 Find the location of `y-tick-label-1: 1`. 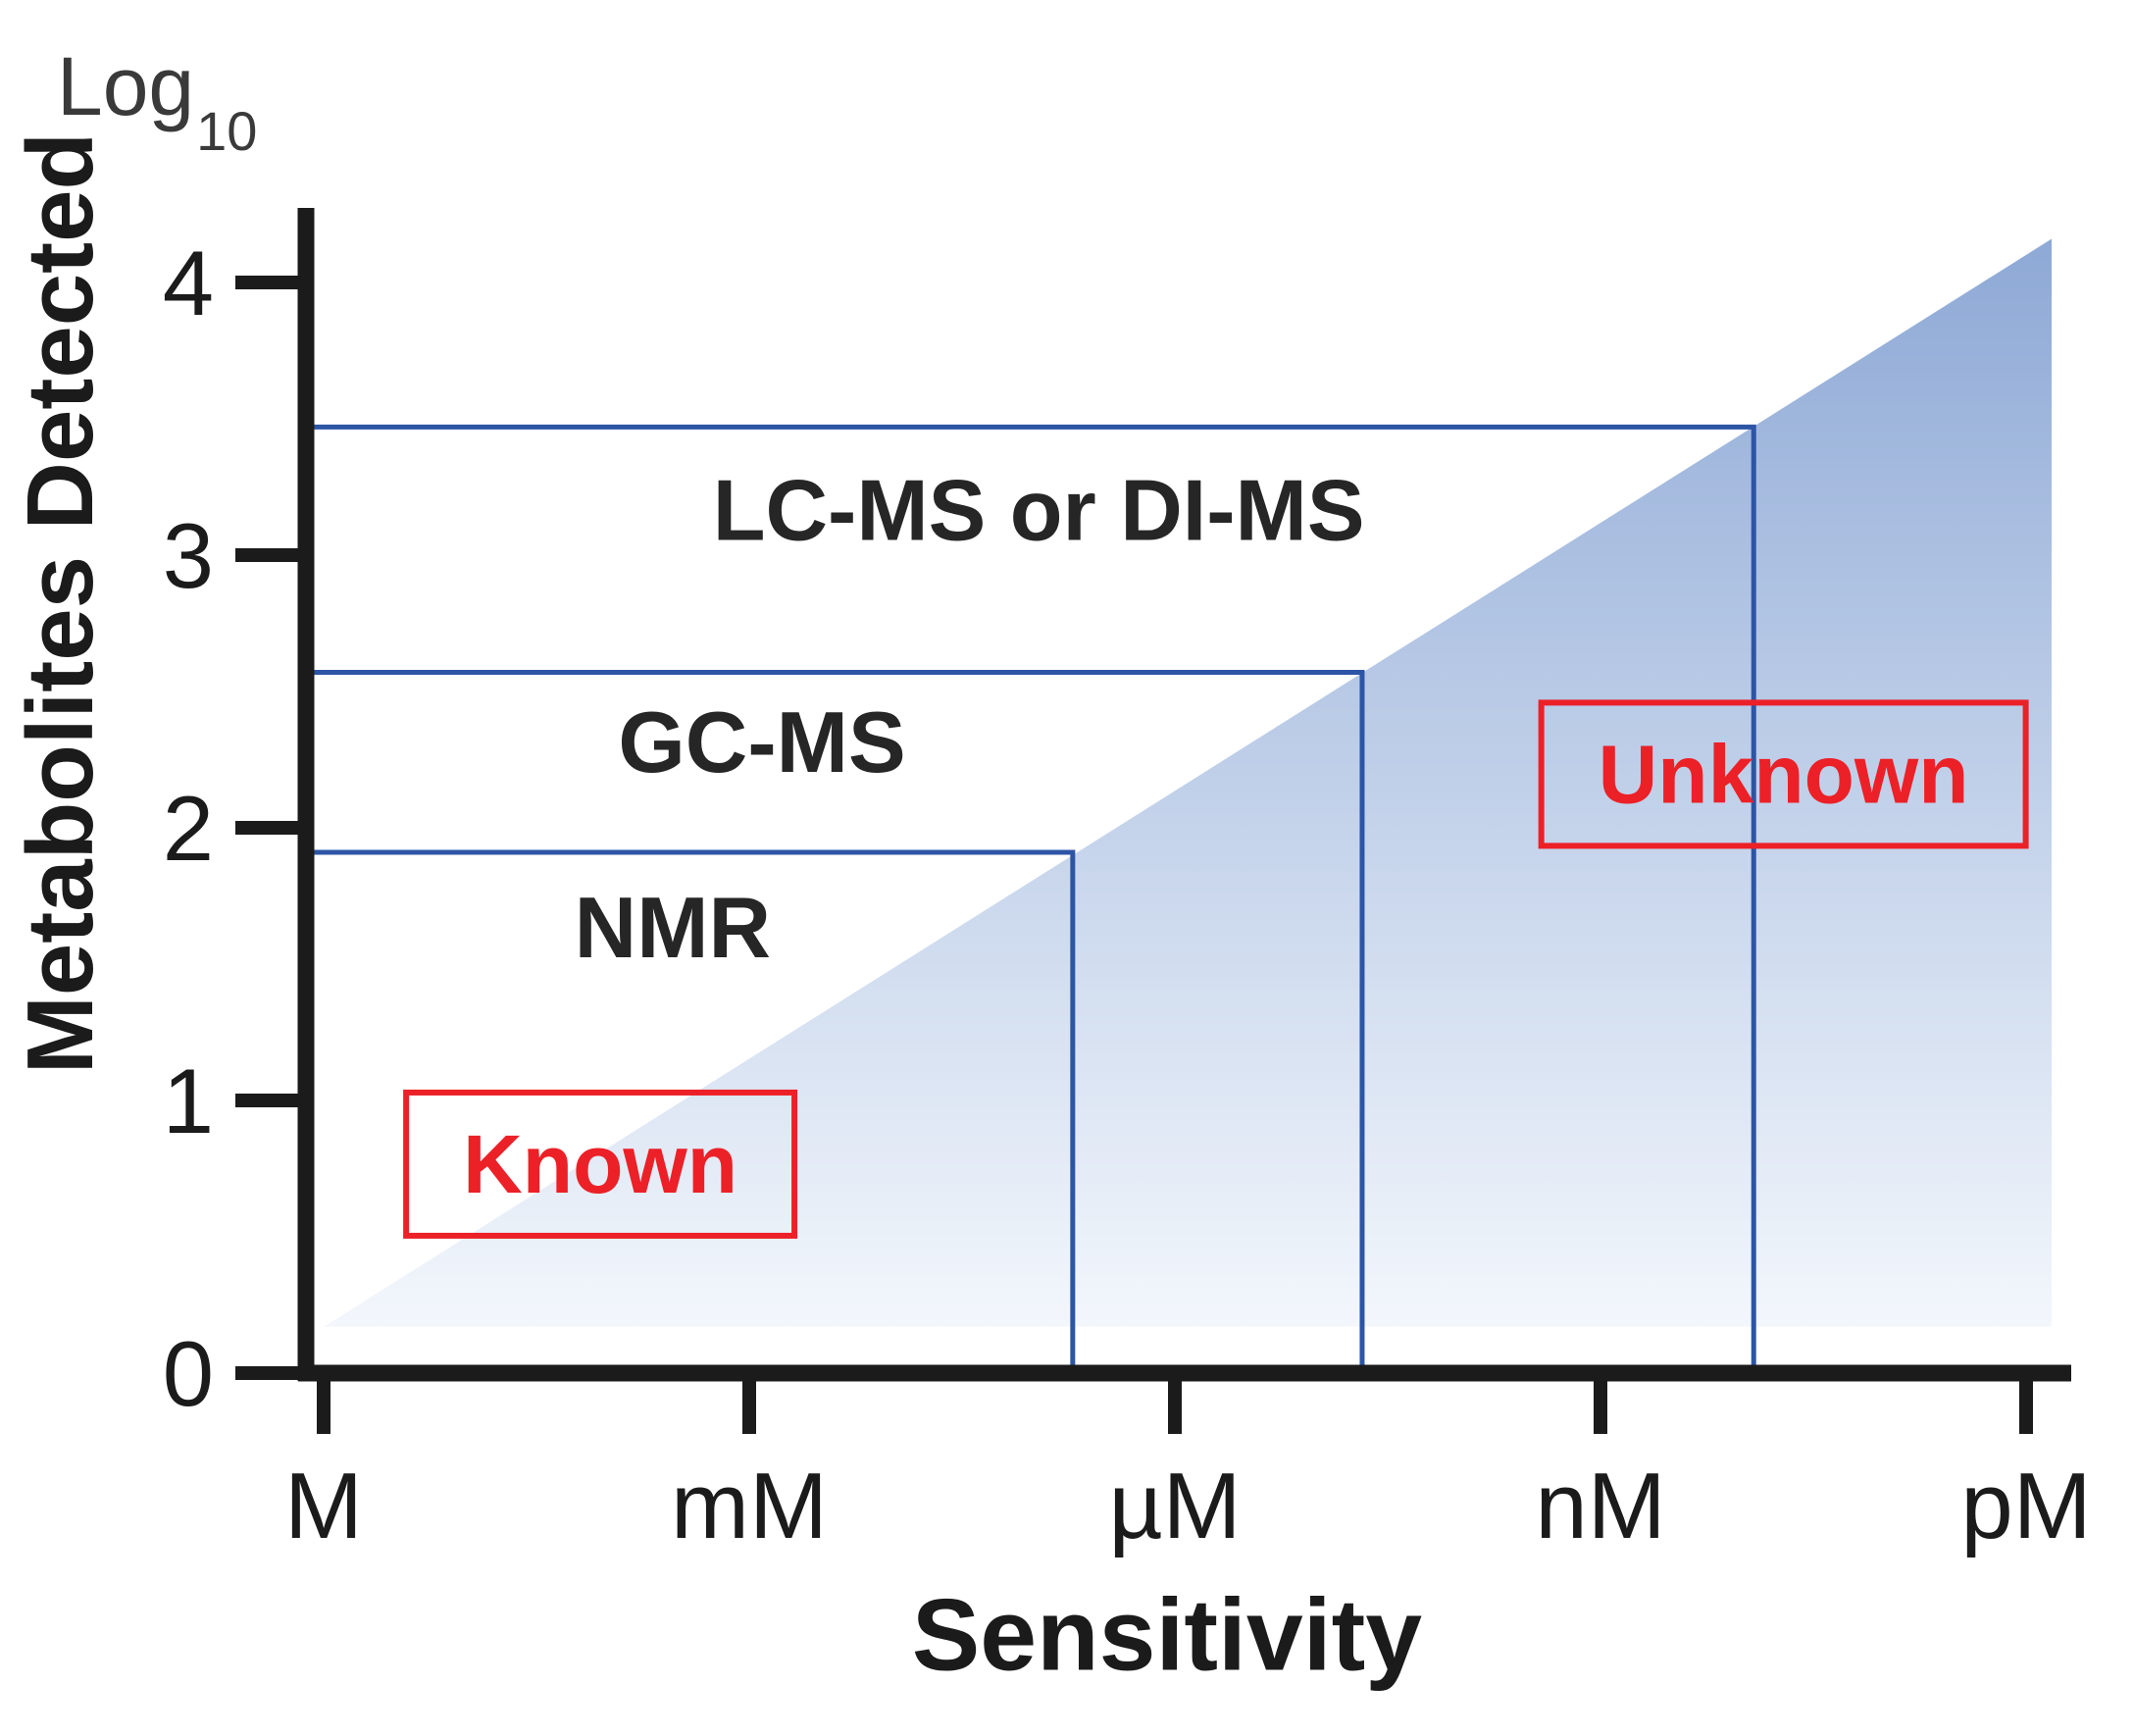

y-tick-label-1: 1 is located at coordinates (188, 1101).